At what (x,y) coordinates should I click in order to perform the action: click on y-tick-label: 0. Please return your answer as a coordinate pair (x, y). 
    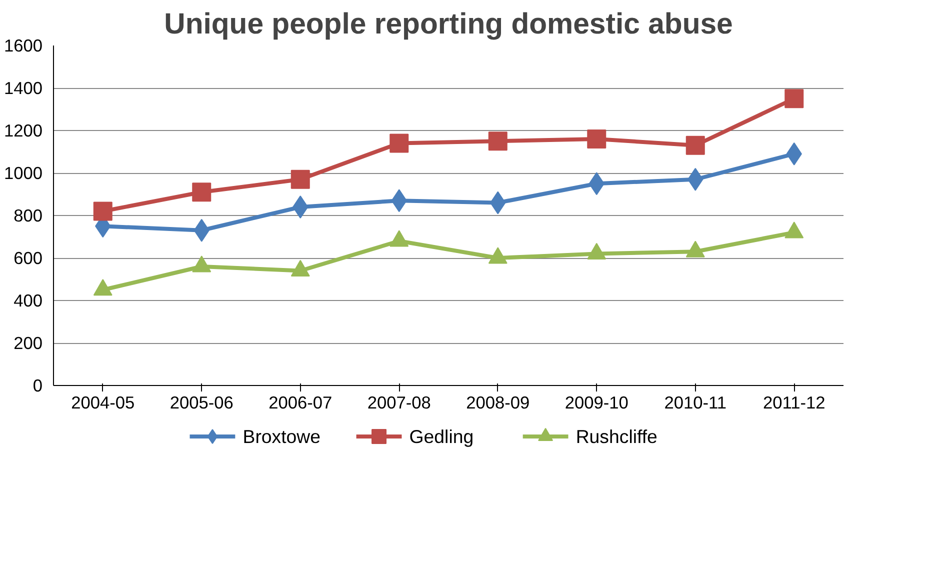
    Looking at the image, I should click on (37, 386).